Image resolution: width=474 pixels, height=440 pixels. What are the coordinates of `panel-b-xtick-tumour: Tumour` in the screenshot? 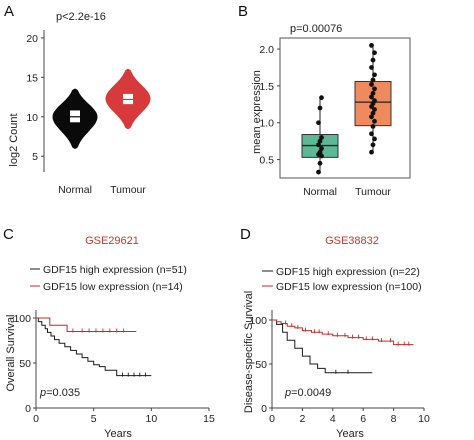 It's located at (373, 192).